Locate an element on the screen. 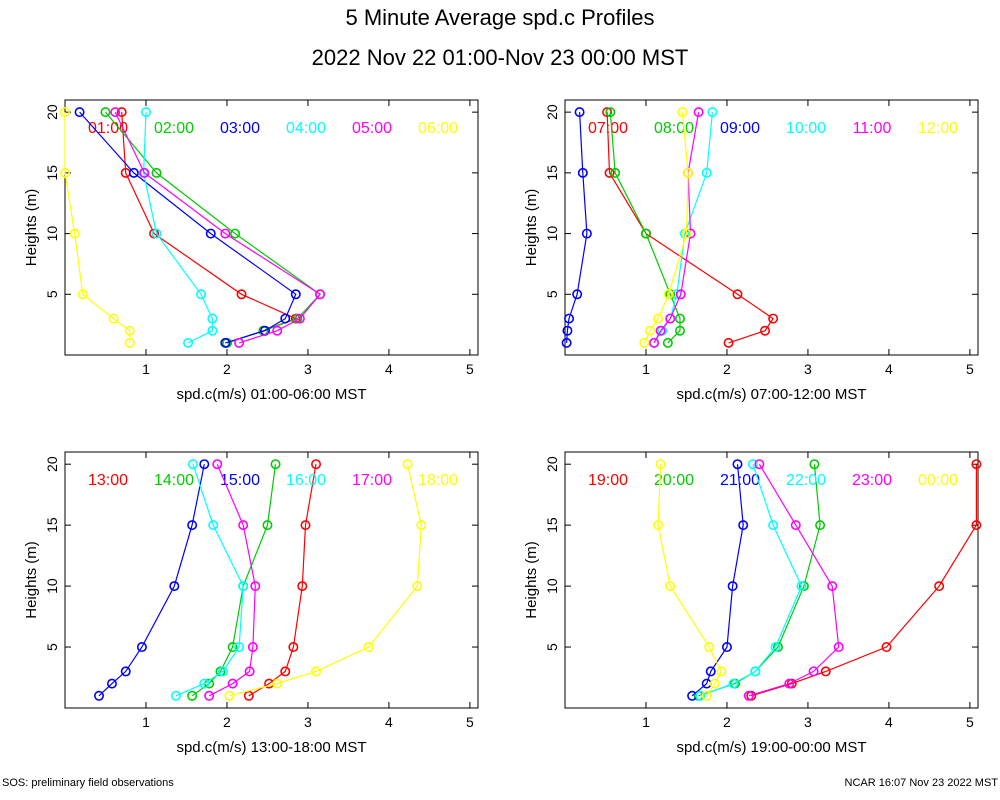 Image resolution: width=1000 pixels, height=800 pixels. legend-entry: 07:00 is located at coordinates (608, 128).